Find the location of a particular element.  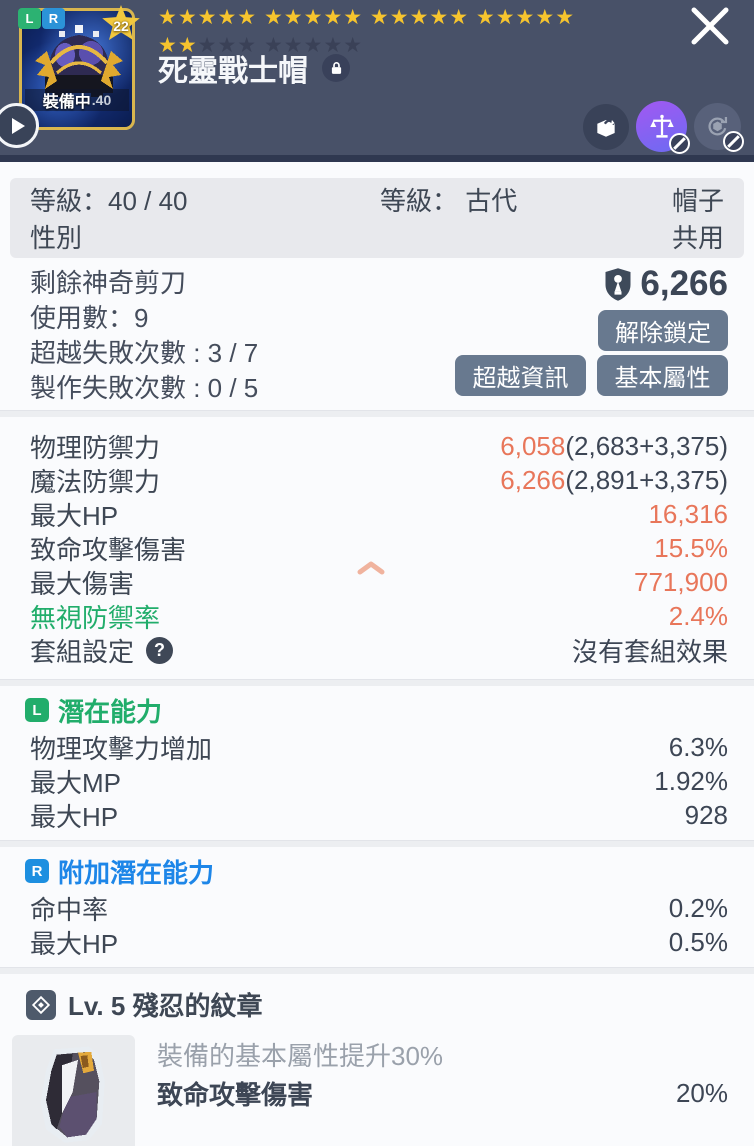

stat-value: 928 is located at coordinates (706, 814).